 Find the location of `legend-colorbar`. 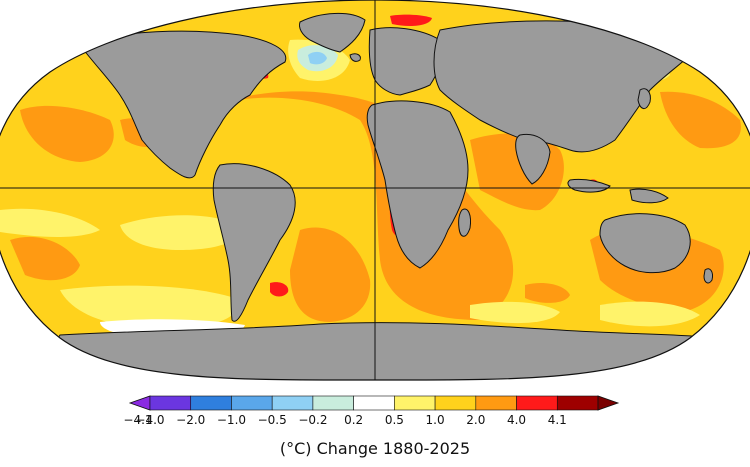

legend-colorbar is located at coordinates (374, 403).